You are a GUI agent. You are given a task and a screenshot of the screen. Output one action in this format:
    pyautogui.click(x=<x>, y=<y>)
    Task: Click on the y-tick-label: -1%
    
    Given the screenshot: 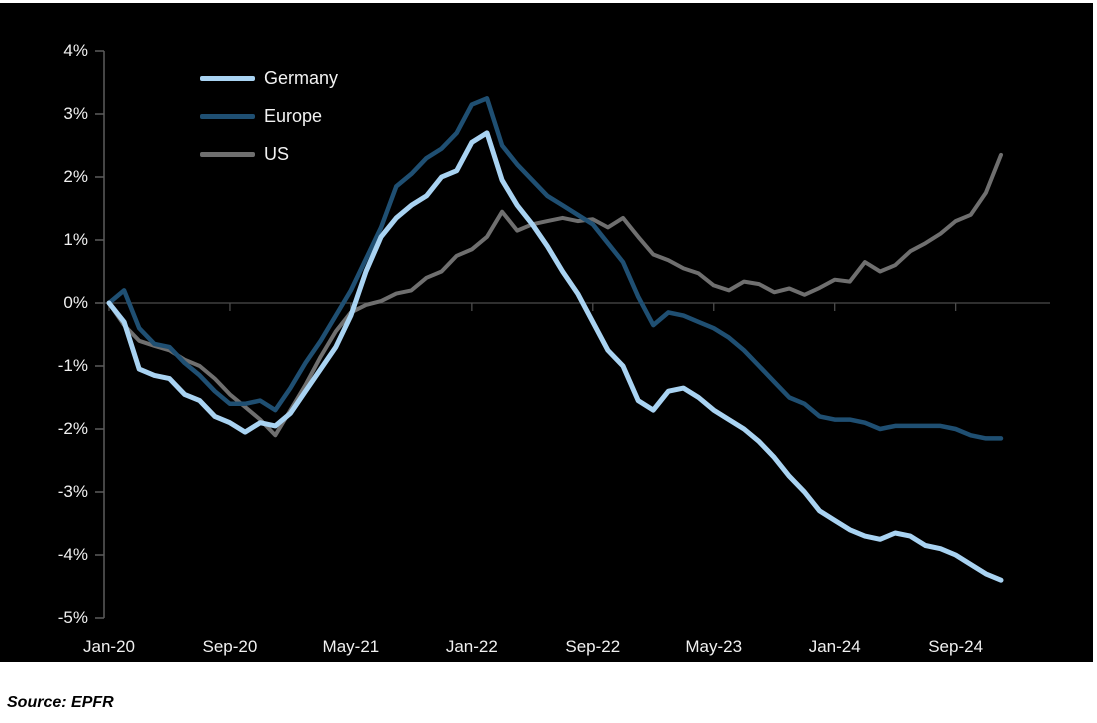 What is the action you would take?
    pyautogui.click(x=72, y=365)
    